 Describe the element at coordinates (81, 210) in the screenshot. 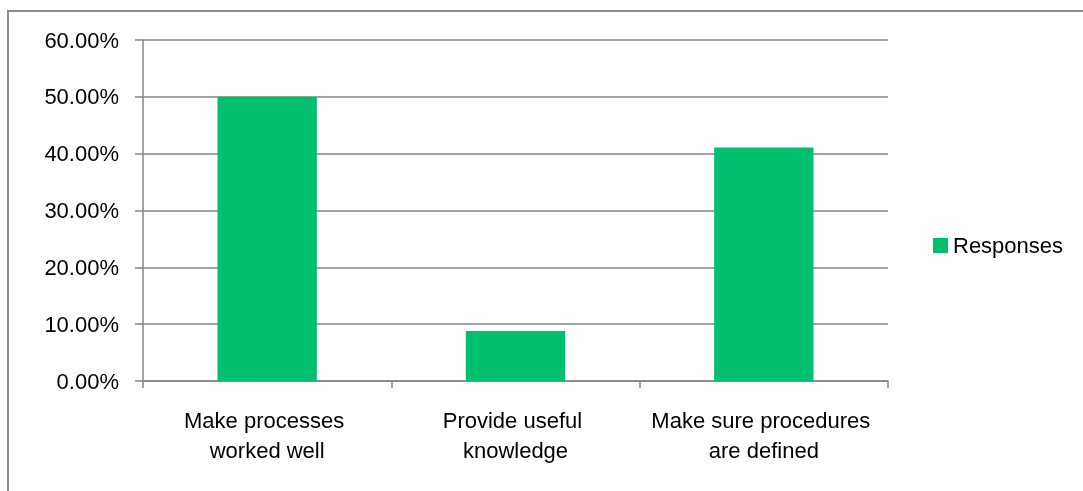

I see `y-tick-label: 30.00%` at that location.